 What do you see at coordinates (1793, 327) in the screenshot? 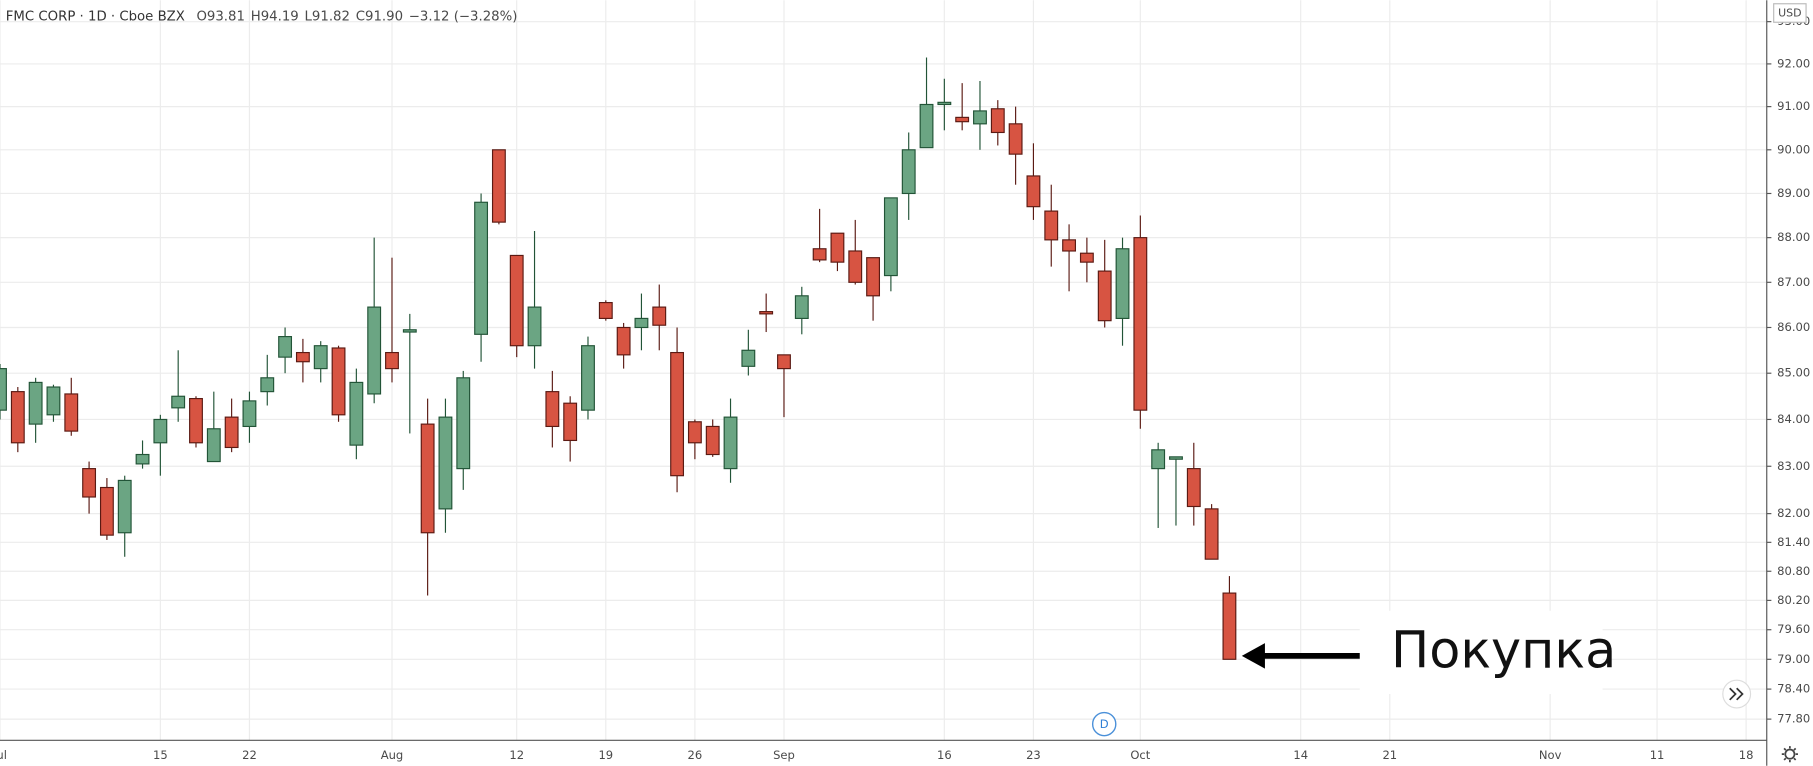
I see `y-tick-label: 86.00` at bounding box center [1793, 327].